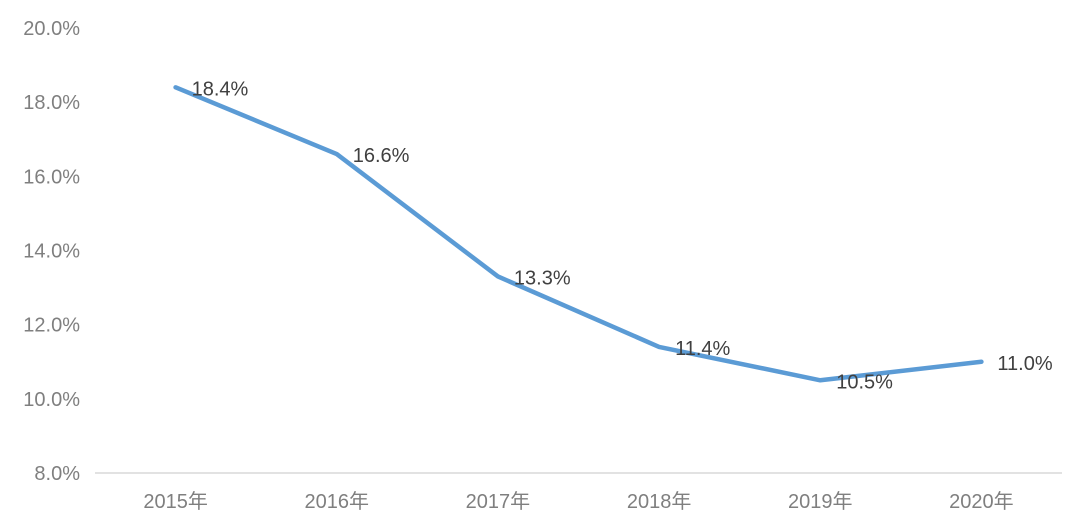  I want to click on y-tick-label: 12.0%, so click(51, 326).